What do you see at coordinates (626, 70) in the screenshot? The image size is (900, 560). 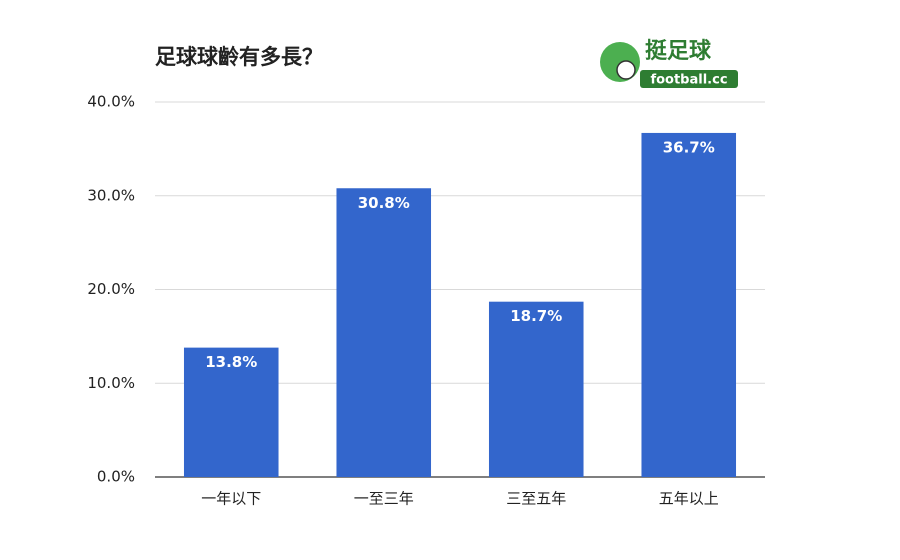 I see `logo-ball-inner` at bounding box center [626, 70].